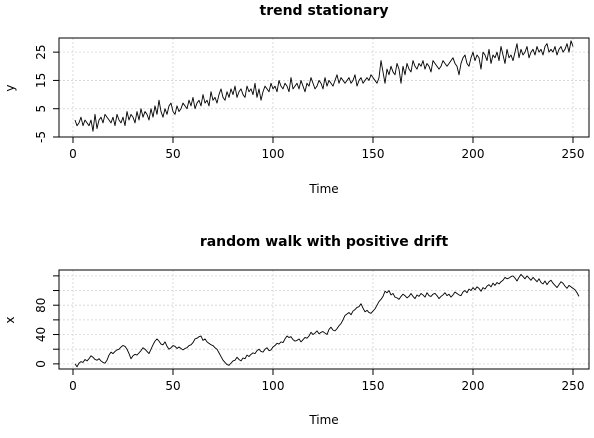  Describe the element at coordinates (324, 11) in the screenshot. I see `chart-title: trend stationary` at that location.